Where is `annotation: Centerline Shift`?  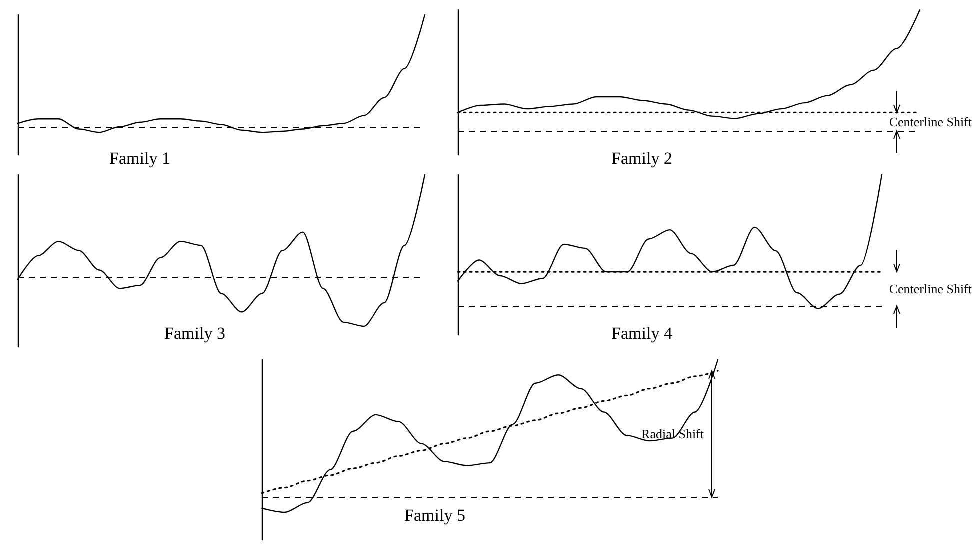 annotation: Centerline Shift is located at coordinates (930, 122).